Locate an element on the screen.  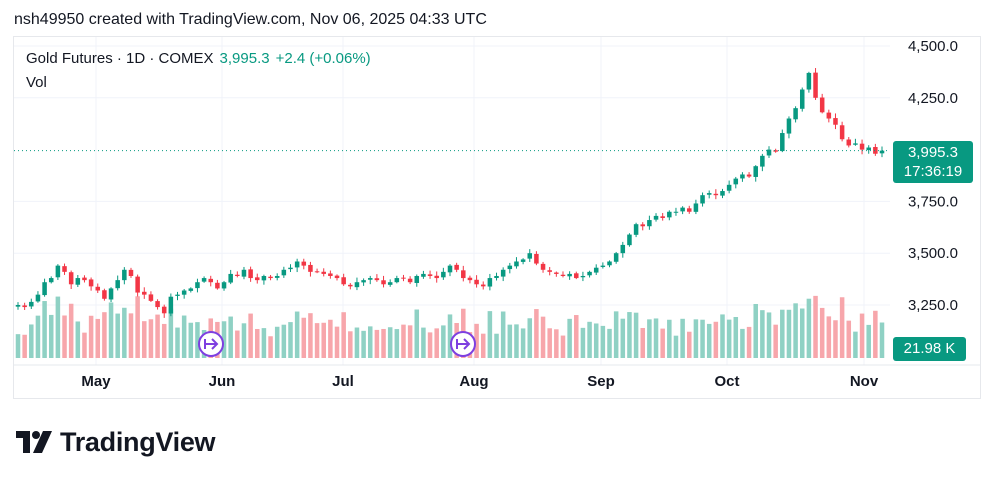
time-axis-label: Jun is located at coordinates (222, 381).